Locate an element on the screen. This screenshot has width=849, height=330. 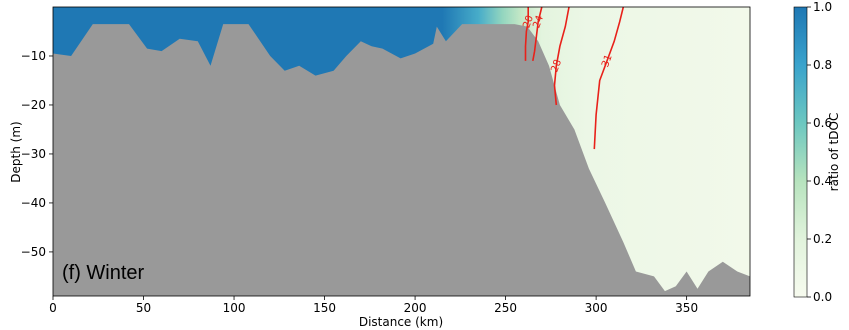
colorbar-ticks: 0.0 0.2 0.4 0.6 0.8 1.0 is located at coordinates (819, 152).